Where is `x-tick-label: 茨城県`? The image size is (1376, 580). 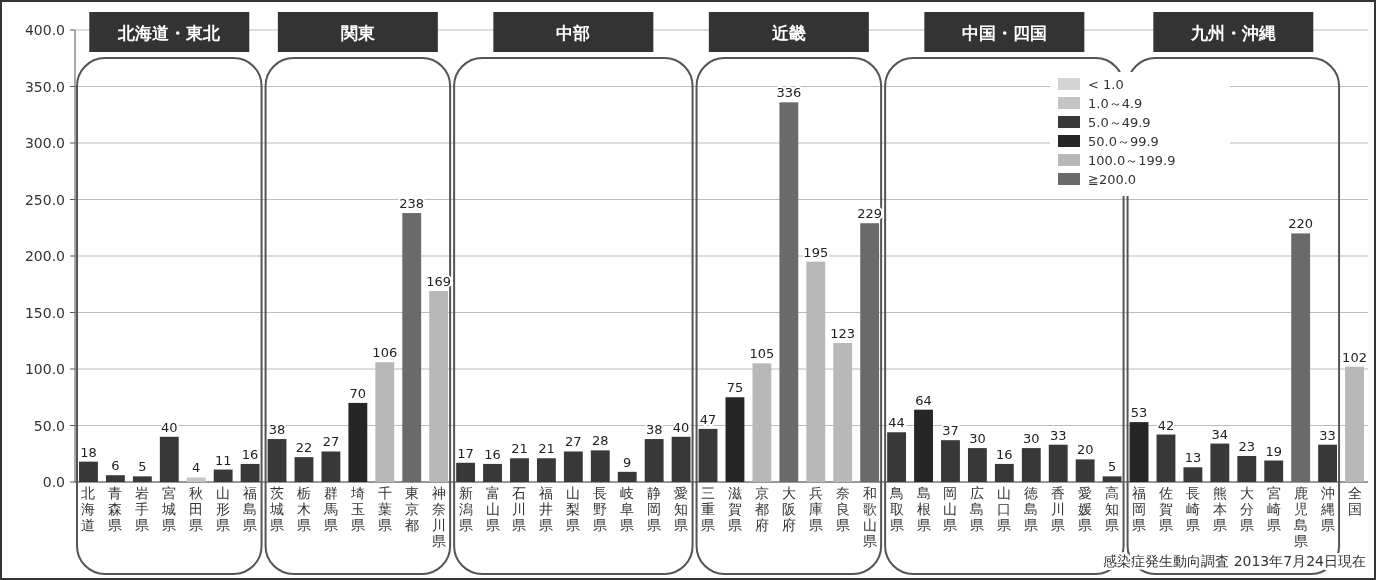 x-tick-label: 茨城県 is located at coordinates (277, 509).